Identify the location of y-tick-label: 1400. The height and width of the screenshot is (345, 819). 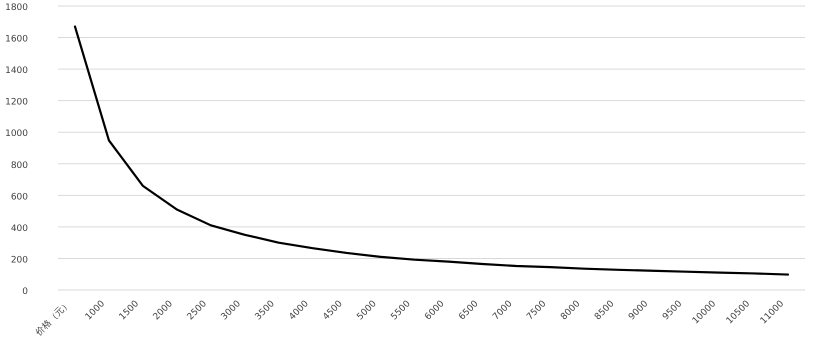
(16, 71).